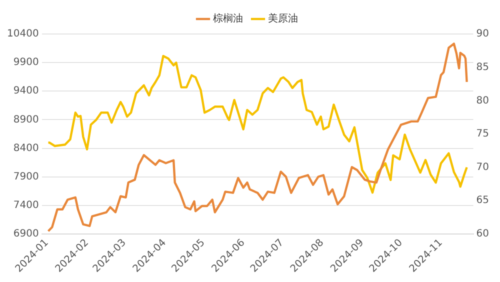  I want to click on y2-tick-label: 80, so click(483, 100).